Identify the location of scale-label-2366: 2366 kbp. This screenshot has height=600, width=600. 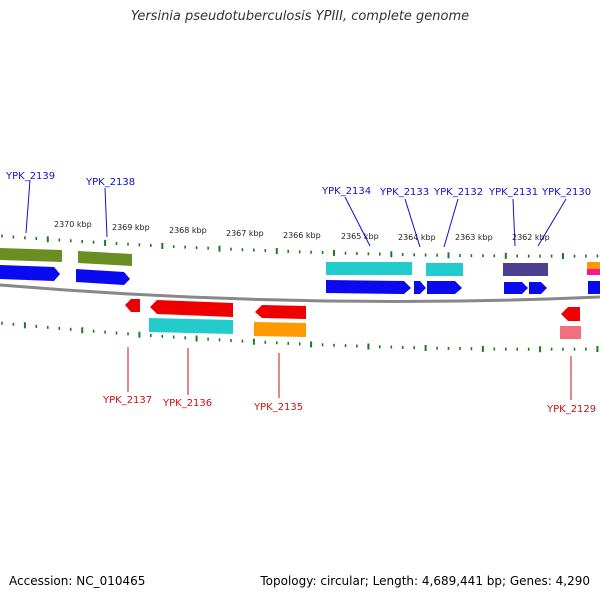
(302, 235).